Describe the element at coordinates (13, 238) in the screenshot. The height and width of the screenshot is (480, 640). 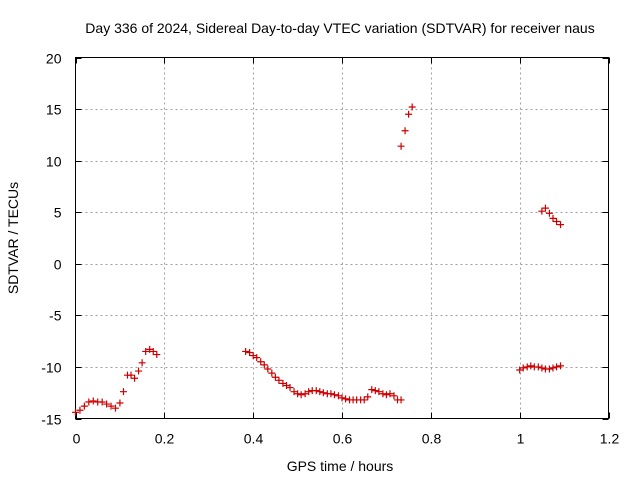
I see `y-axis-label: SDTVAR / TECUs` at that location.